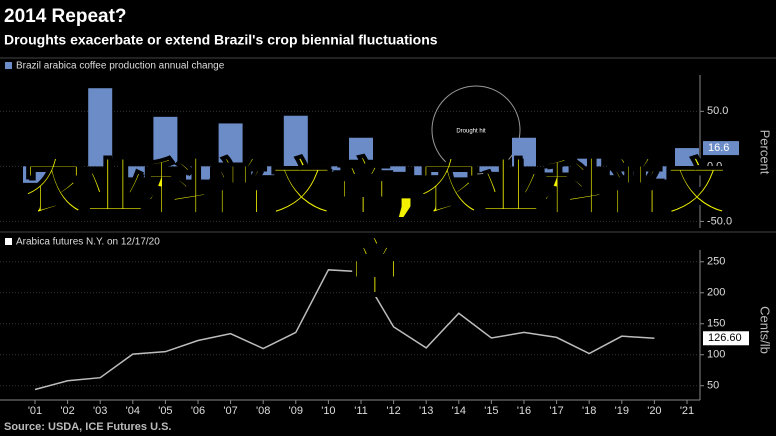  Describe the element at coordinates (714, 166) in the screenshot. I see `y-tick-label: 0.0` at that location.